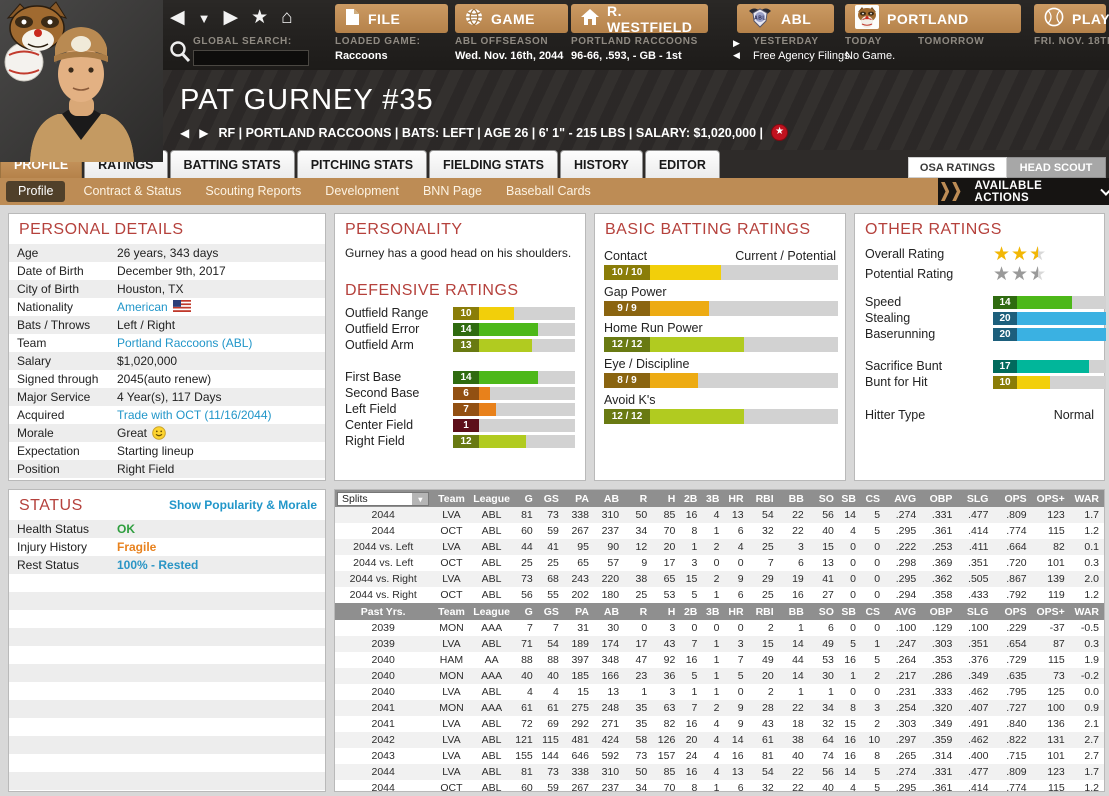 This screenshot has height=796, width=1109. I want to click on team-button: PORTLAND, so click(933, 18).